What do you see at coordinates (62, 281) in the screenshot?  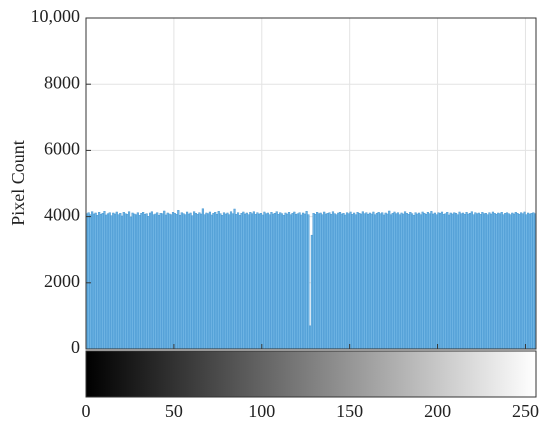 I see `y-tick-label: 2000` at bounding box center [62, 281].